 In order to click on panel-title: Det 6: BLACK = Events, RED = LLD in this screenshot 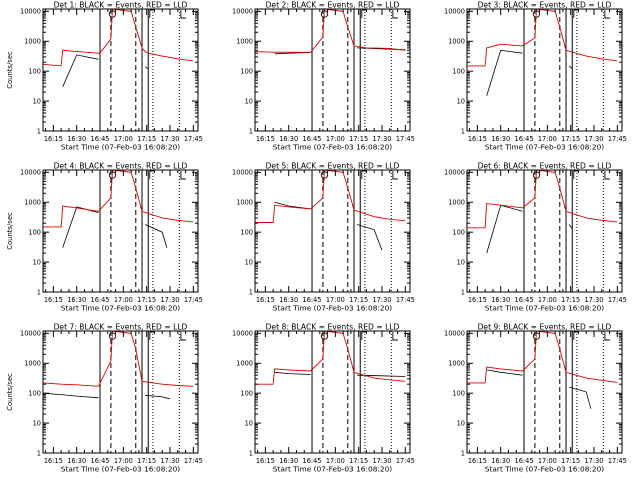, I will do `click(545, 166)`.